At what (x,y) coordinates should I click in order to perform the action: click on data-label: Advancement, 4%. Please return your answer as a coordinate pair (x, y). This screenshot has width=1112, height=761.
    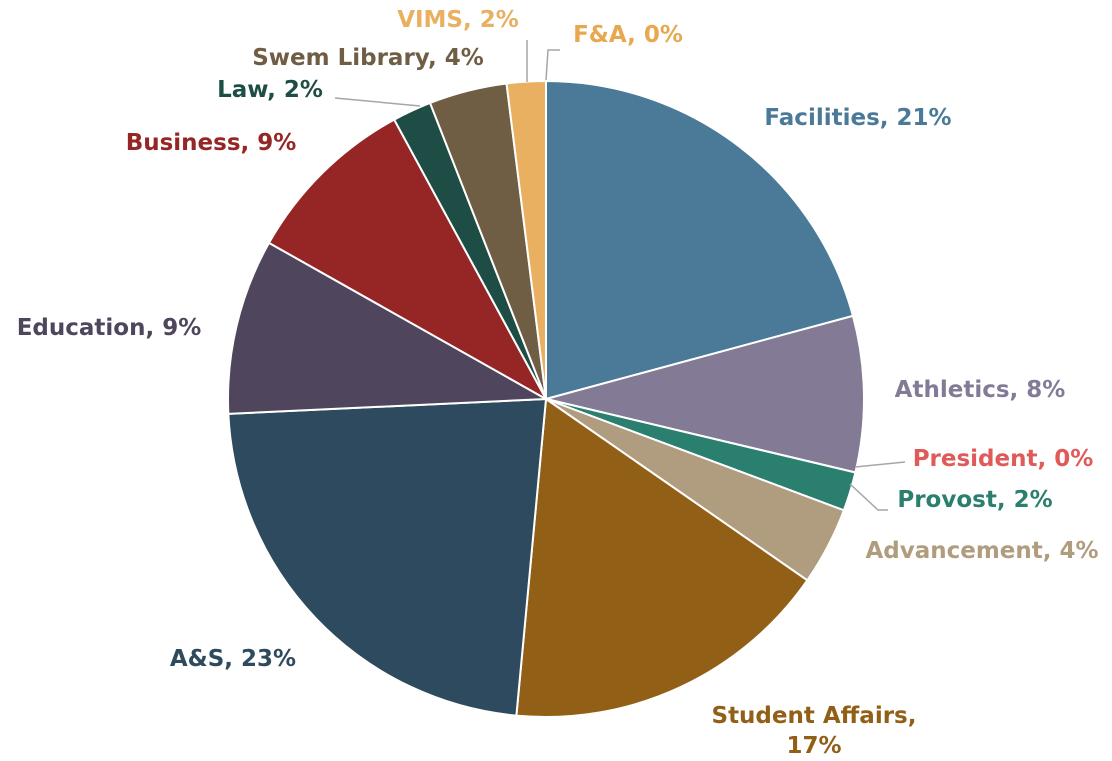
    Looking at the image, I should click on (981, 551).